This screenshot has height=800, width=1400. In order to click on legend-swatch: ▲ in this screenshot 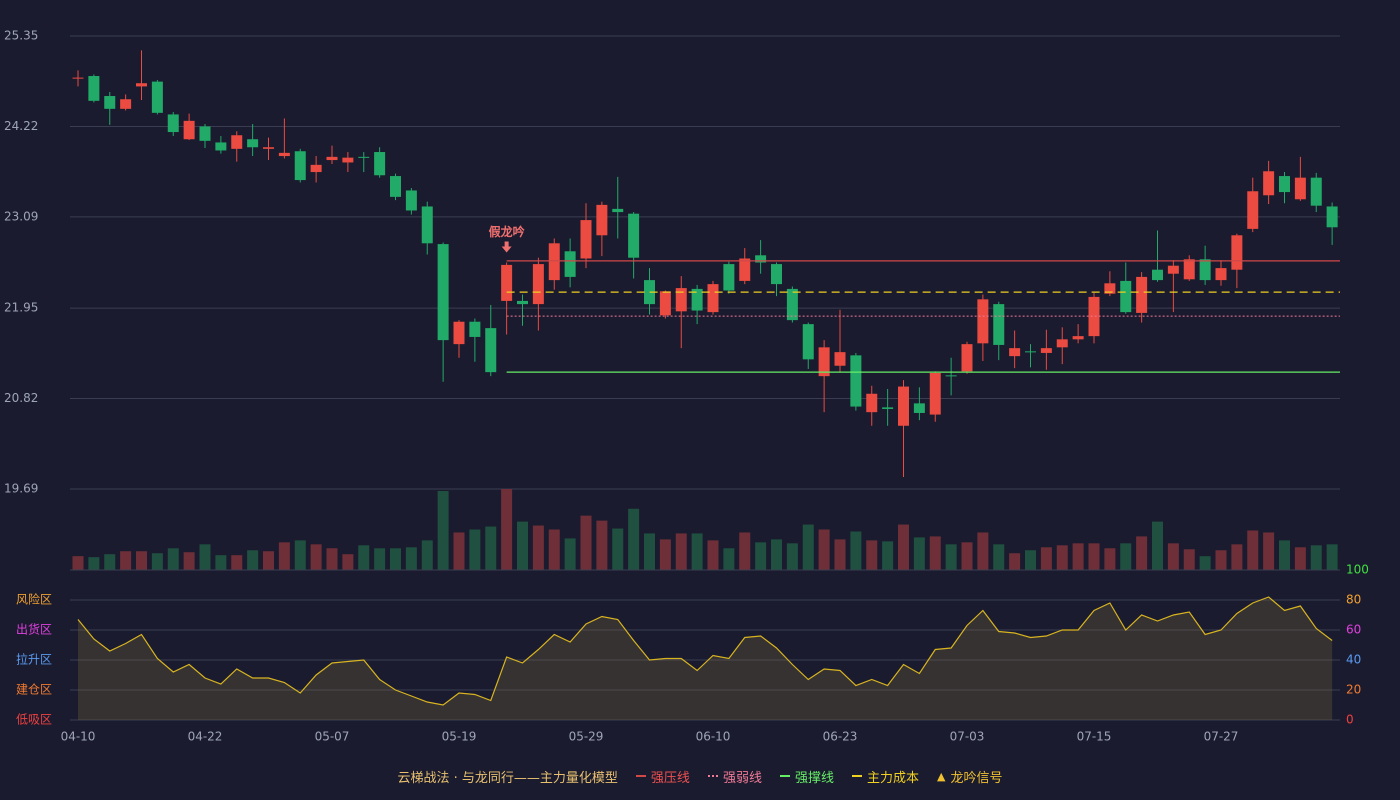, I will do `click(941, 776)`.